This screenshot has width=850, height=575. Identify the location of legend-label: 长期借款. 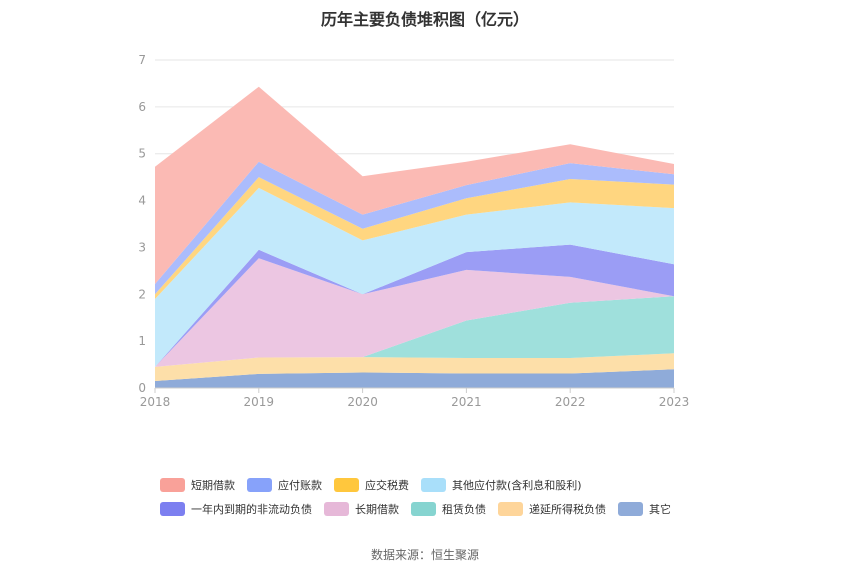
(377, 509).